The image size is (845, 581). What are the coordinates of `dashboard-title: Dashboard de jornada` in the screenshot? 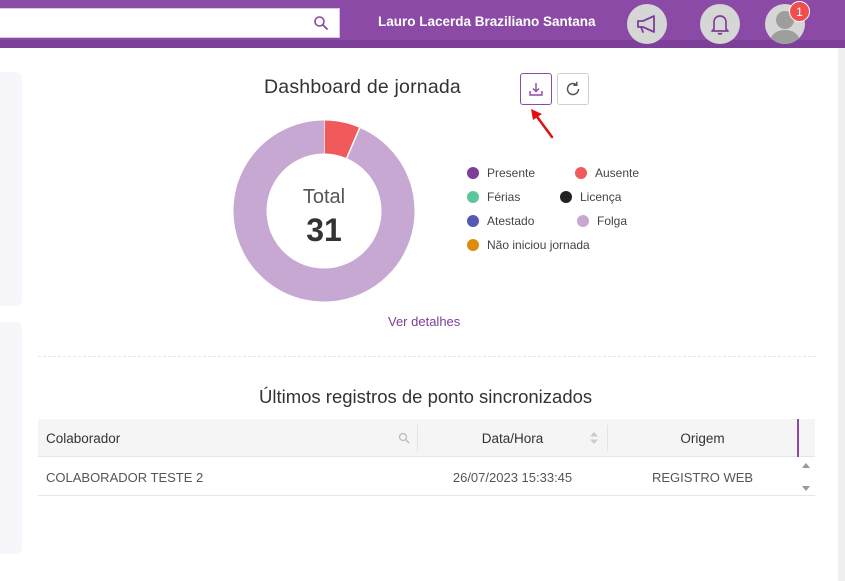 It's located at (362, 87).